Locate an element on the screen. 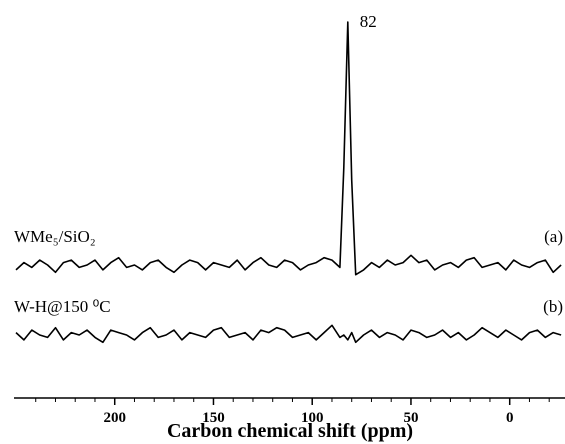  x-tick-label: 100 is located at coordinates (312, 418).